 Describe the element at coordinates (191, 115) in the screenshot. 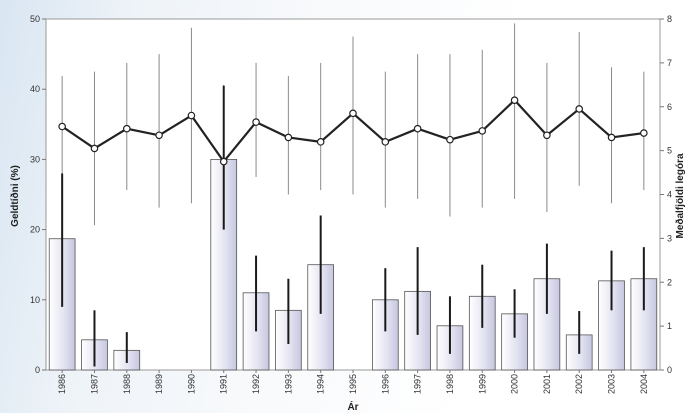

I see `line-point-1990` at that location.